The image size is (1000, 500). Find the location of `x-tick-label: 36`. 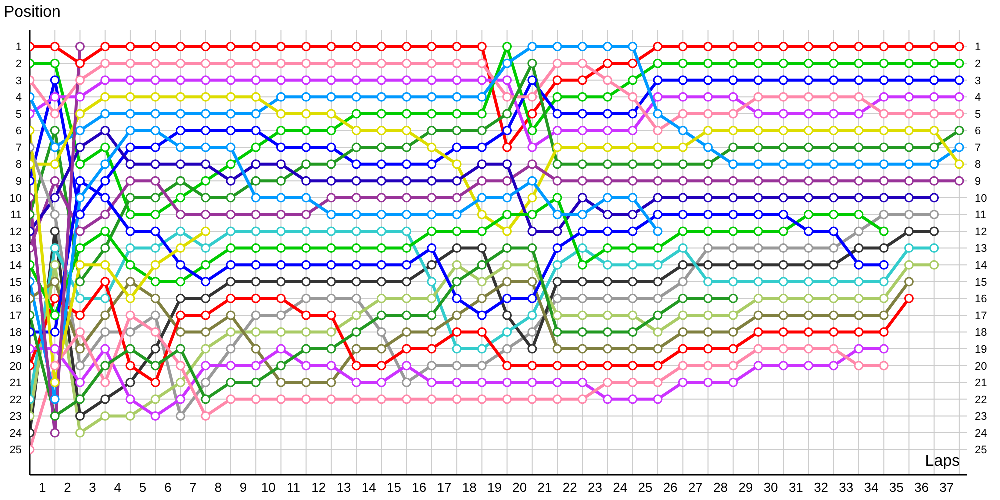

x-tick-label: 36 is located at coordinates (922, 488).